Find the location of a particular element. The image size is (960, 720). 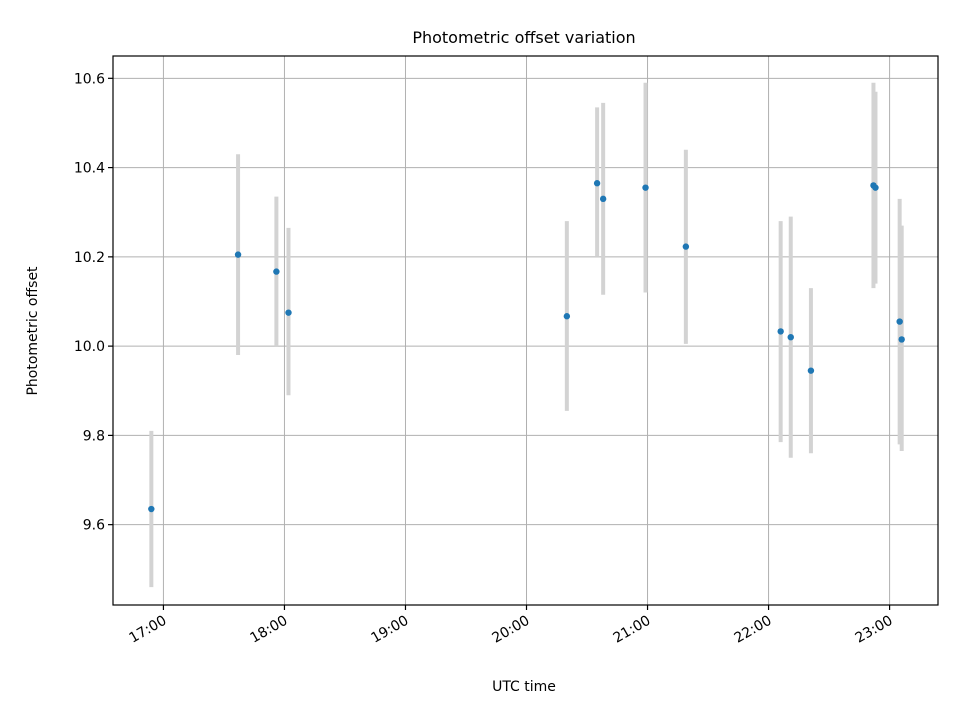

x-tick-label: 22:00 is located at coordinates (753, 630).